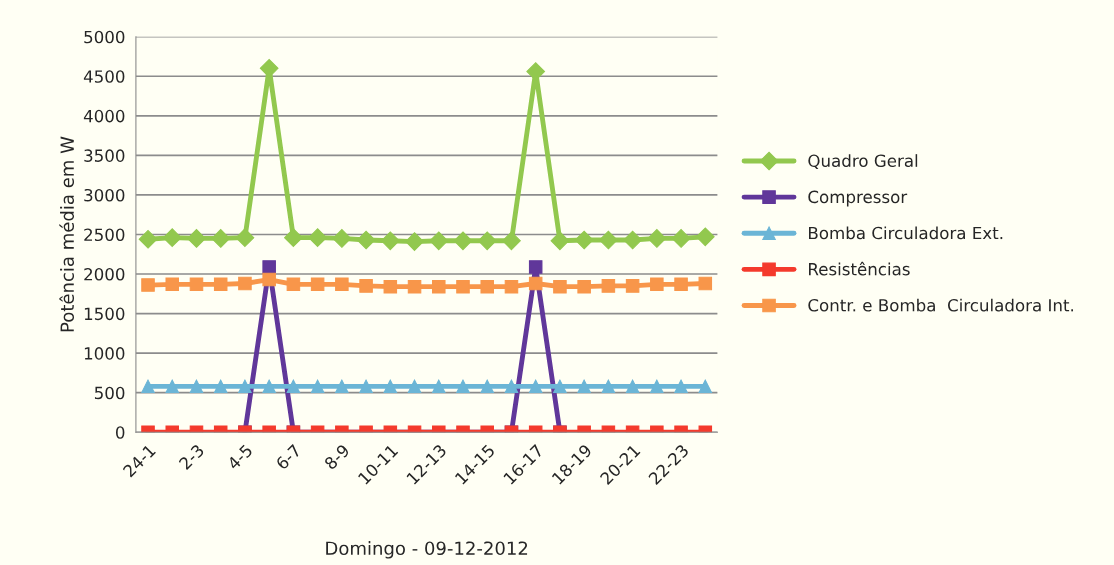 The width and height of the screenshot is (1114, 565). What do you see at coordinates (104, 314) in the screenshot?
I see `y-tick-label: 1500` at bounding box center [104, 314].